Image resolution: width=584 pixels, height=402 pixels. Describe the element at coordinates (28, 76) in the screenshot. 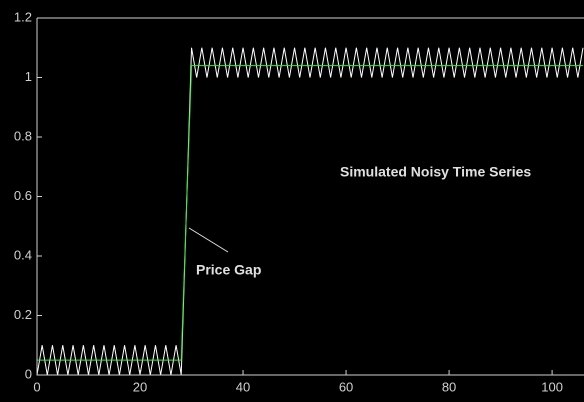

I see `y-tick-label: 1` at that location.